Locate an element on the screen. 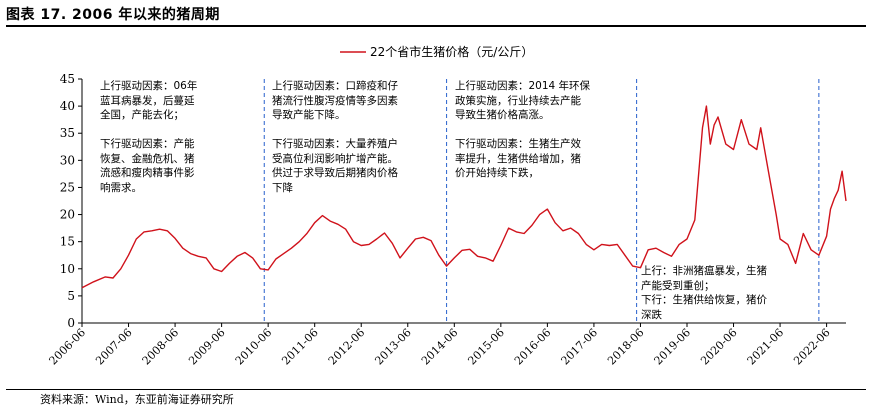  x-tick-label: 2018-06 is located at coordinates (626, 347).